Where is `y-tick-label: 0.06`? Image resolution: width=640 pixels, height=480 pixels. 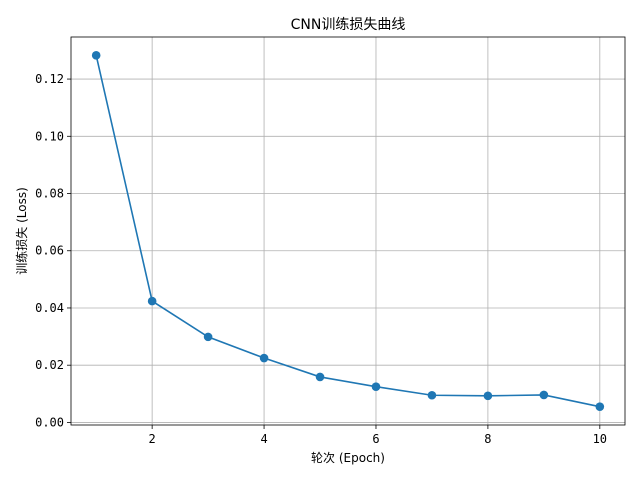 y-tick-label: 0.06 is located at coordinates (49, 251).